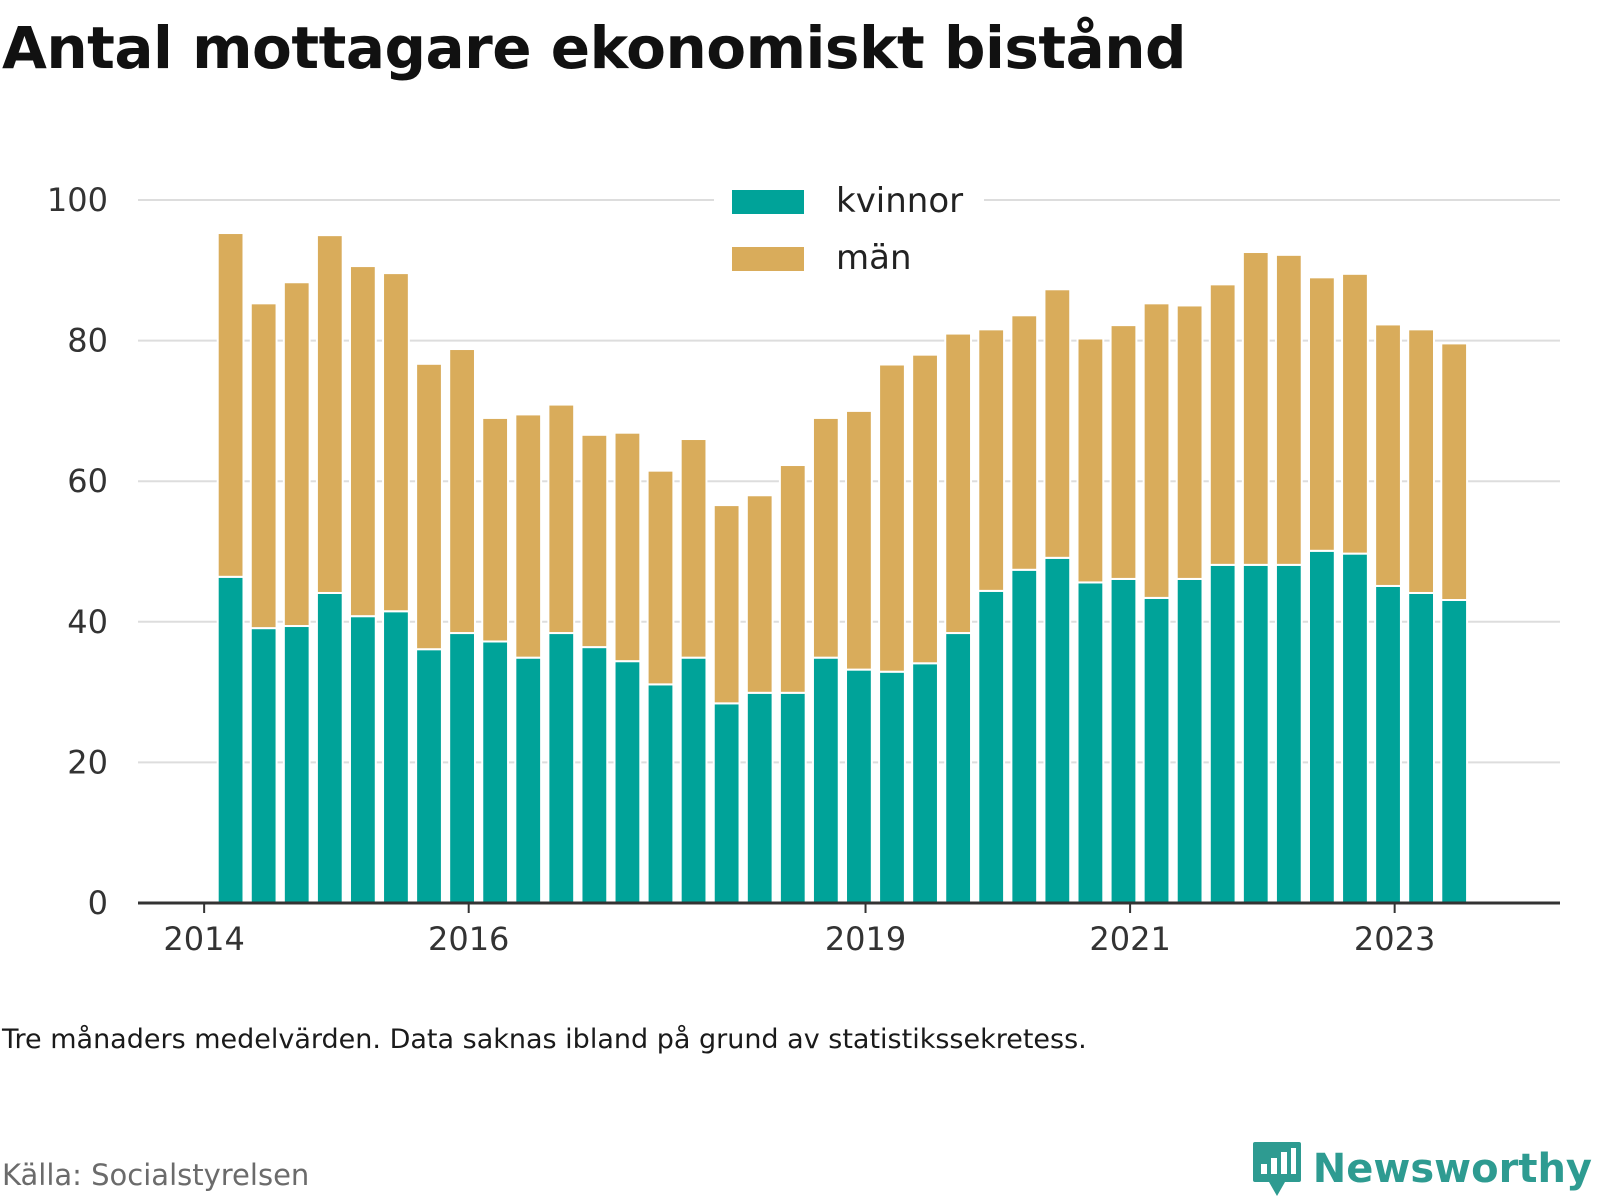  What do you see at coordinates (156, 1175) in the screenshot?
I see `source-text: Källa: Socialstyrelsen` at bounding box center [156, 1175].